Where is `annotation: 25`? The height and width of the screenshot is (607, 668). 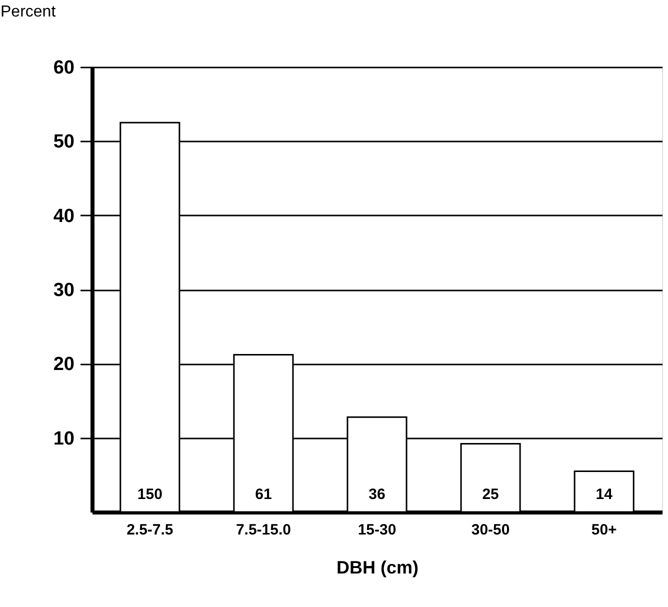 annotation: 25 is located at coordinates (490, 494).